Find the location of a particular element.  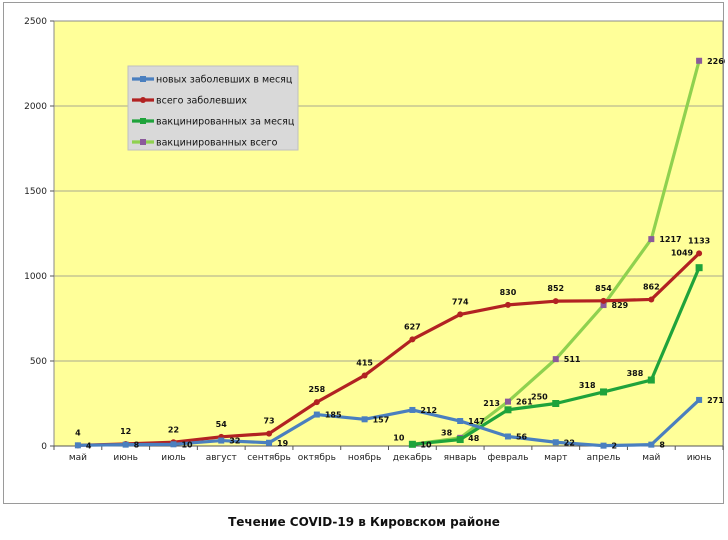

data-label: 157 is located at coordinates (381, 419).